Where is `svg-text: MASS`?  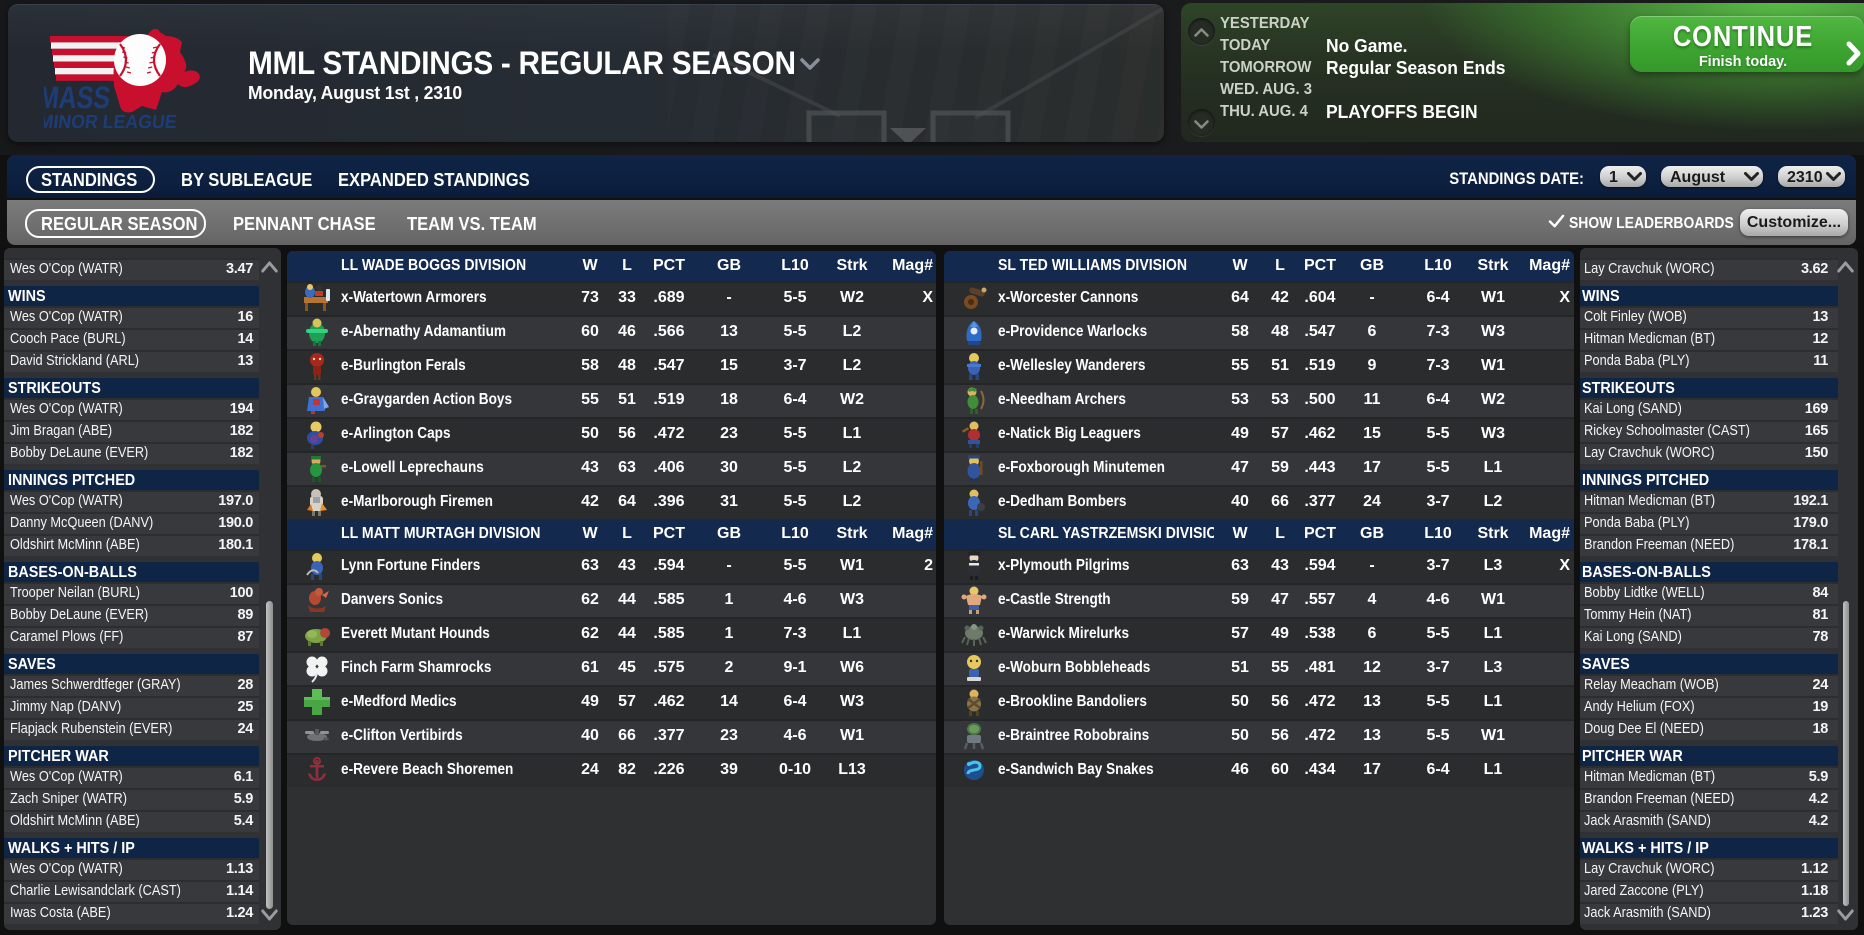 svg-text: MASS is located at coordinates (78, 97).